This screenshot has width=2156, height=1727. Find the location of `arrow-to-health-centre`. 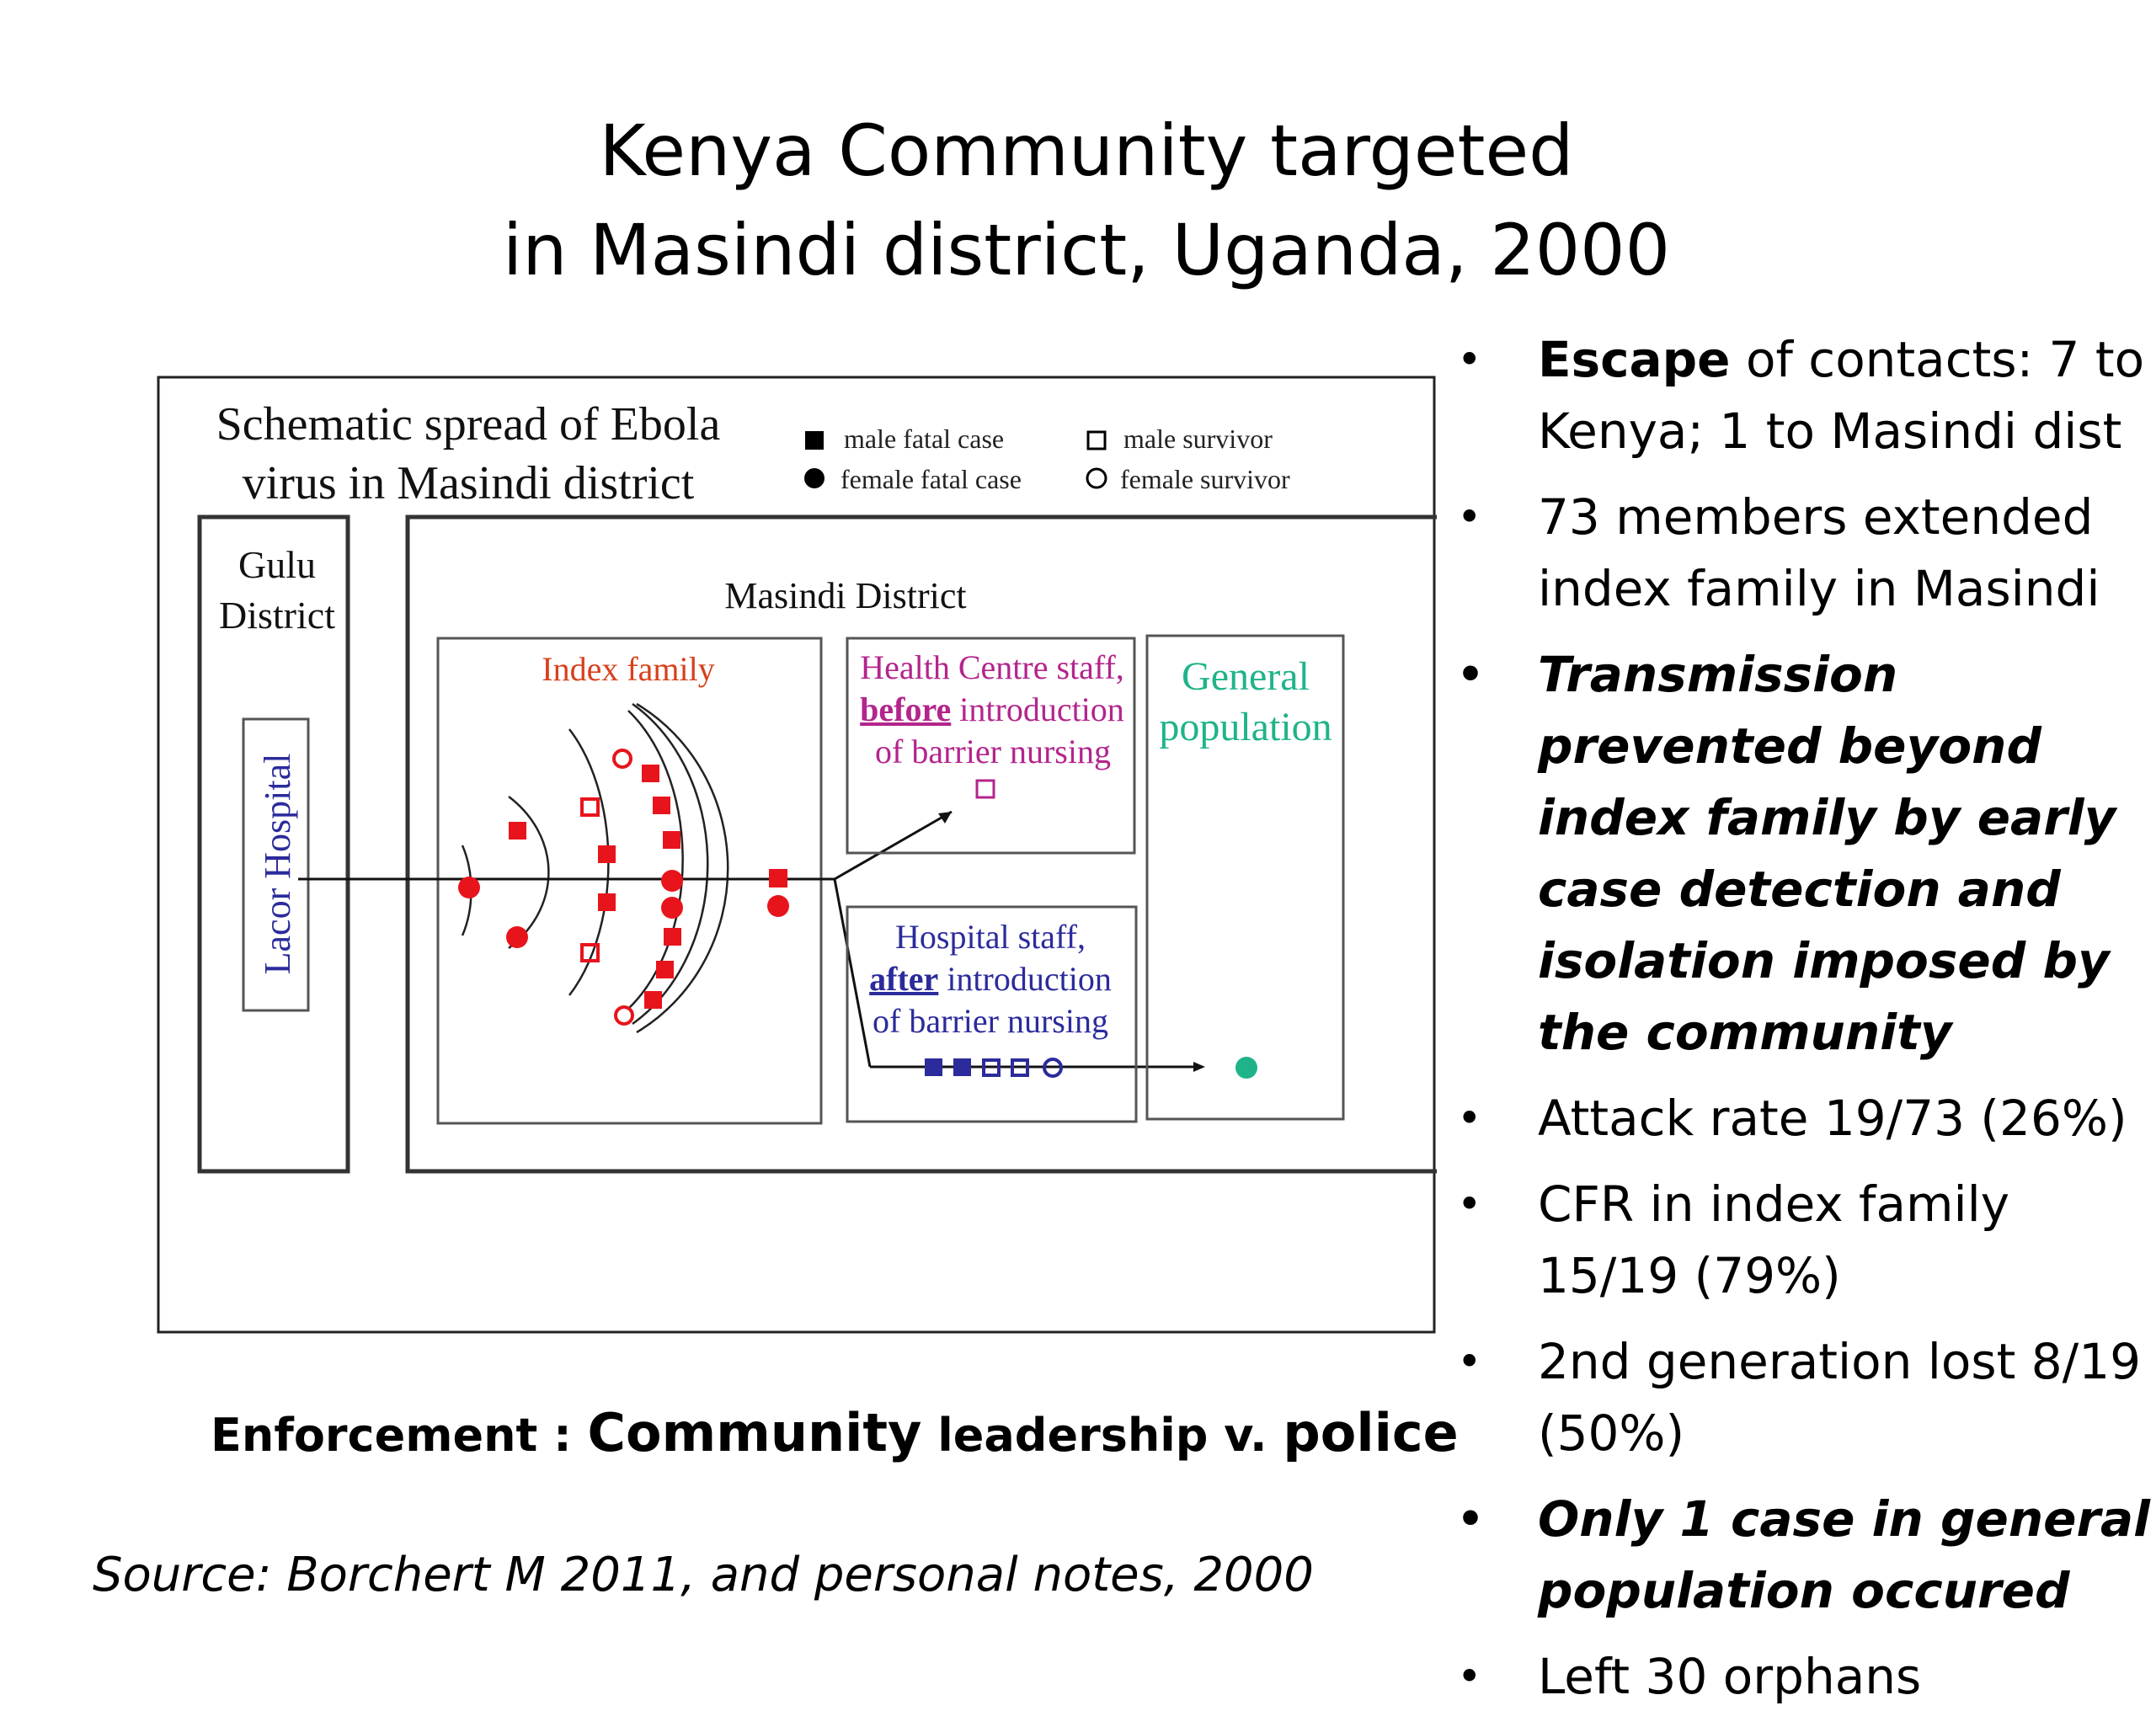

arrow-to-health-centre is located at coordinates (945, 818).